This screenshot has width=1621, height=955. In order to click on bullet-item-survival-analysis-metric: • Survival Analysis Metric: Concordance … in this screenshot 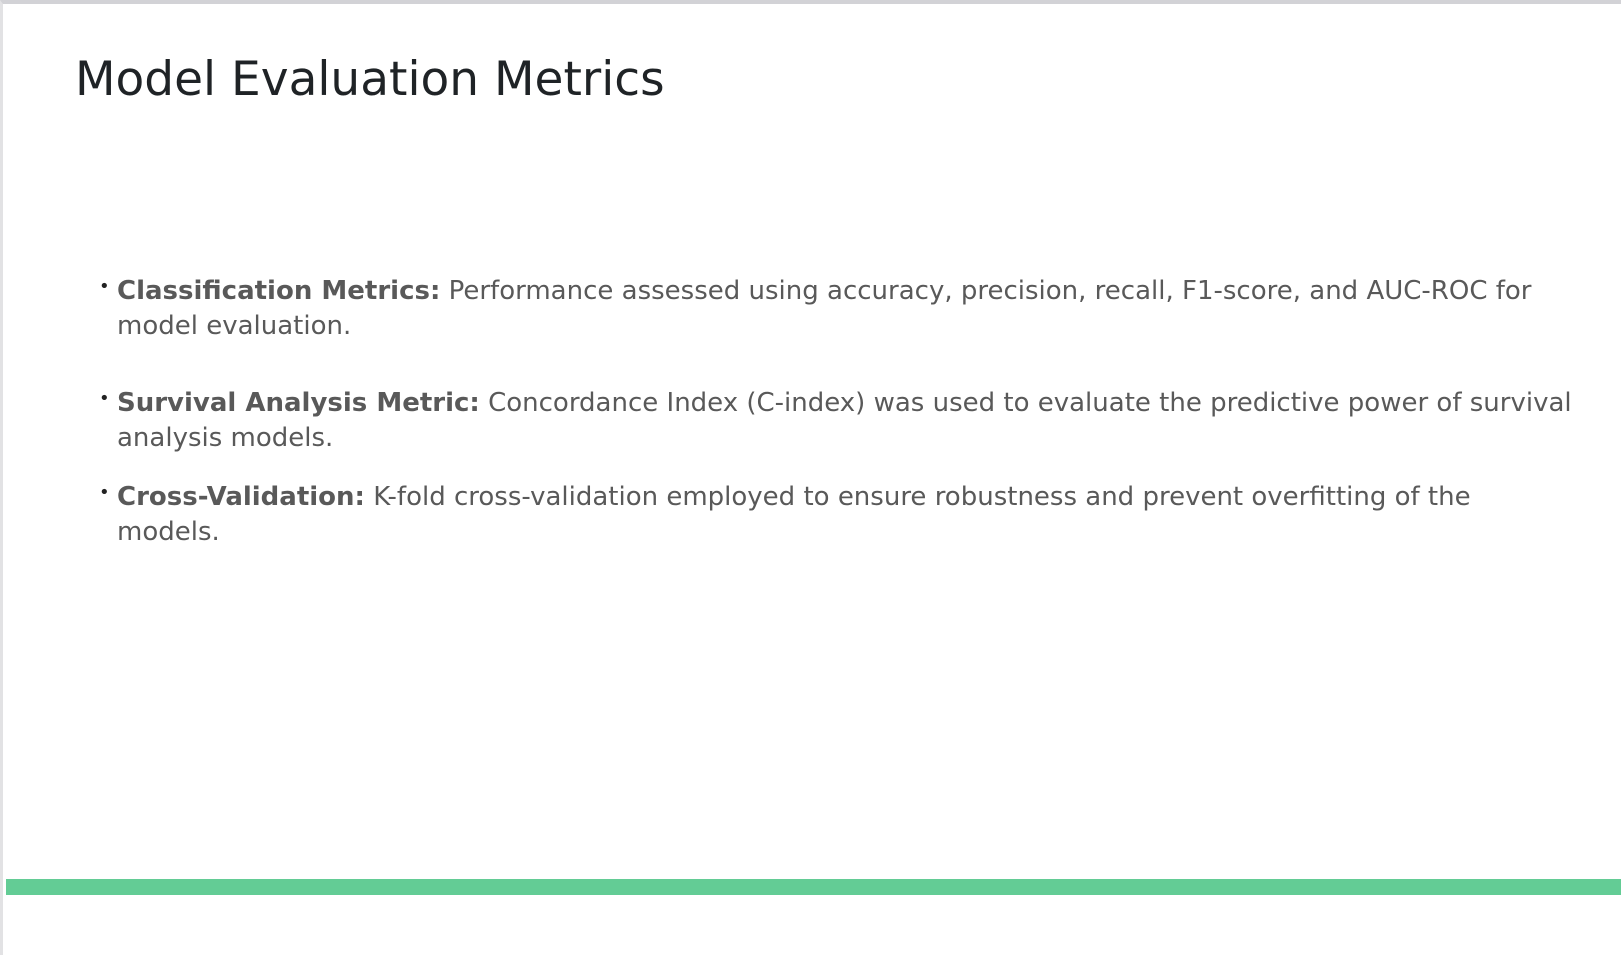, I will do `click(839, 421)`.